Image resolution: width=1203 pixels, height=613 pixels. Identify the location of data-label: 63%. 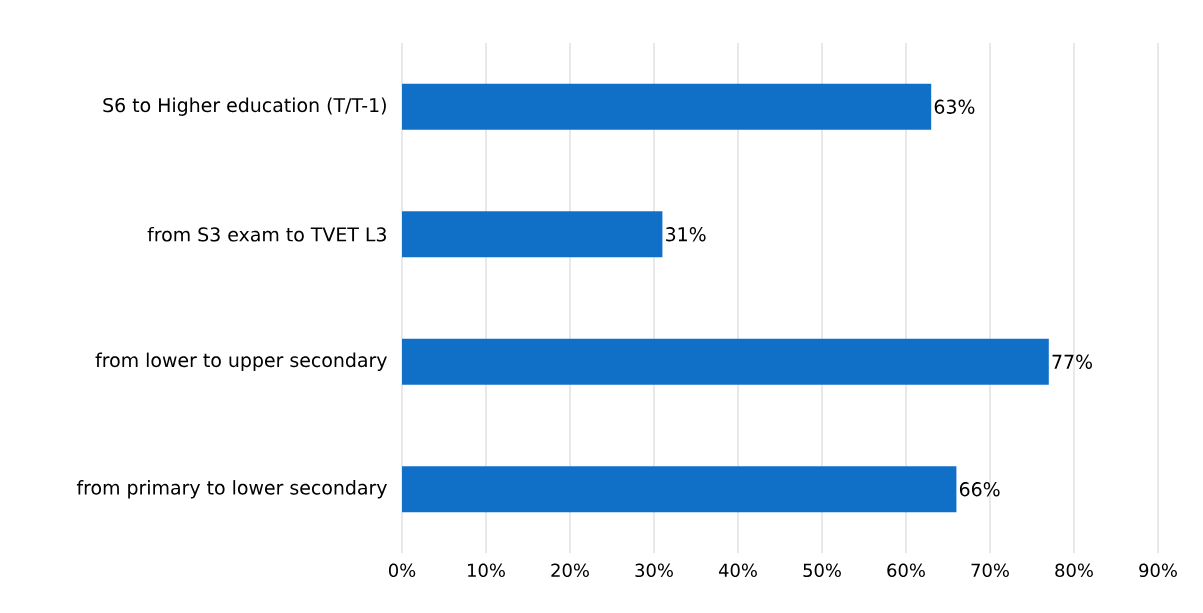
(954, 106).